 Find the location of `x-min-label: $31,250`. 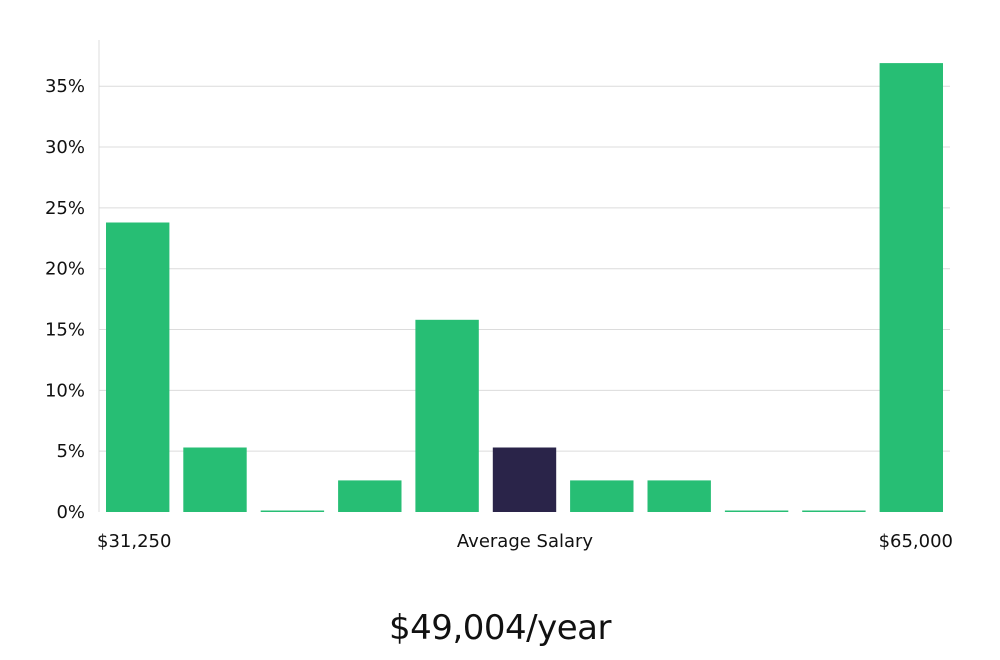

x-min-label: $31,250 is located at coordinates (134, 541).